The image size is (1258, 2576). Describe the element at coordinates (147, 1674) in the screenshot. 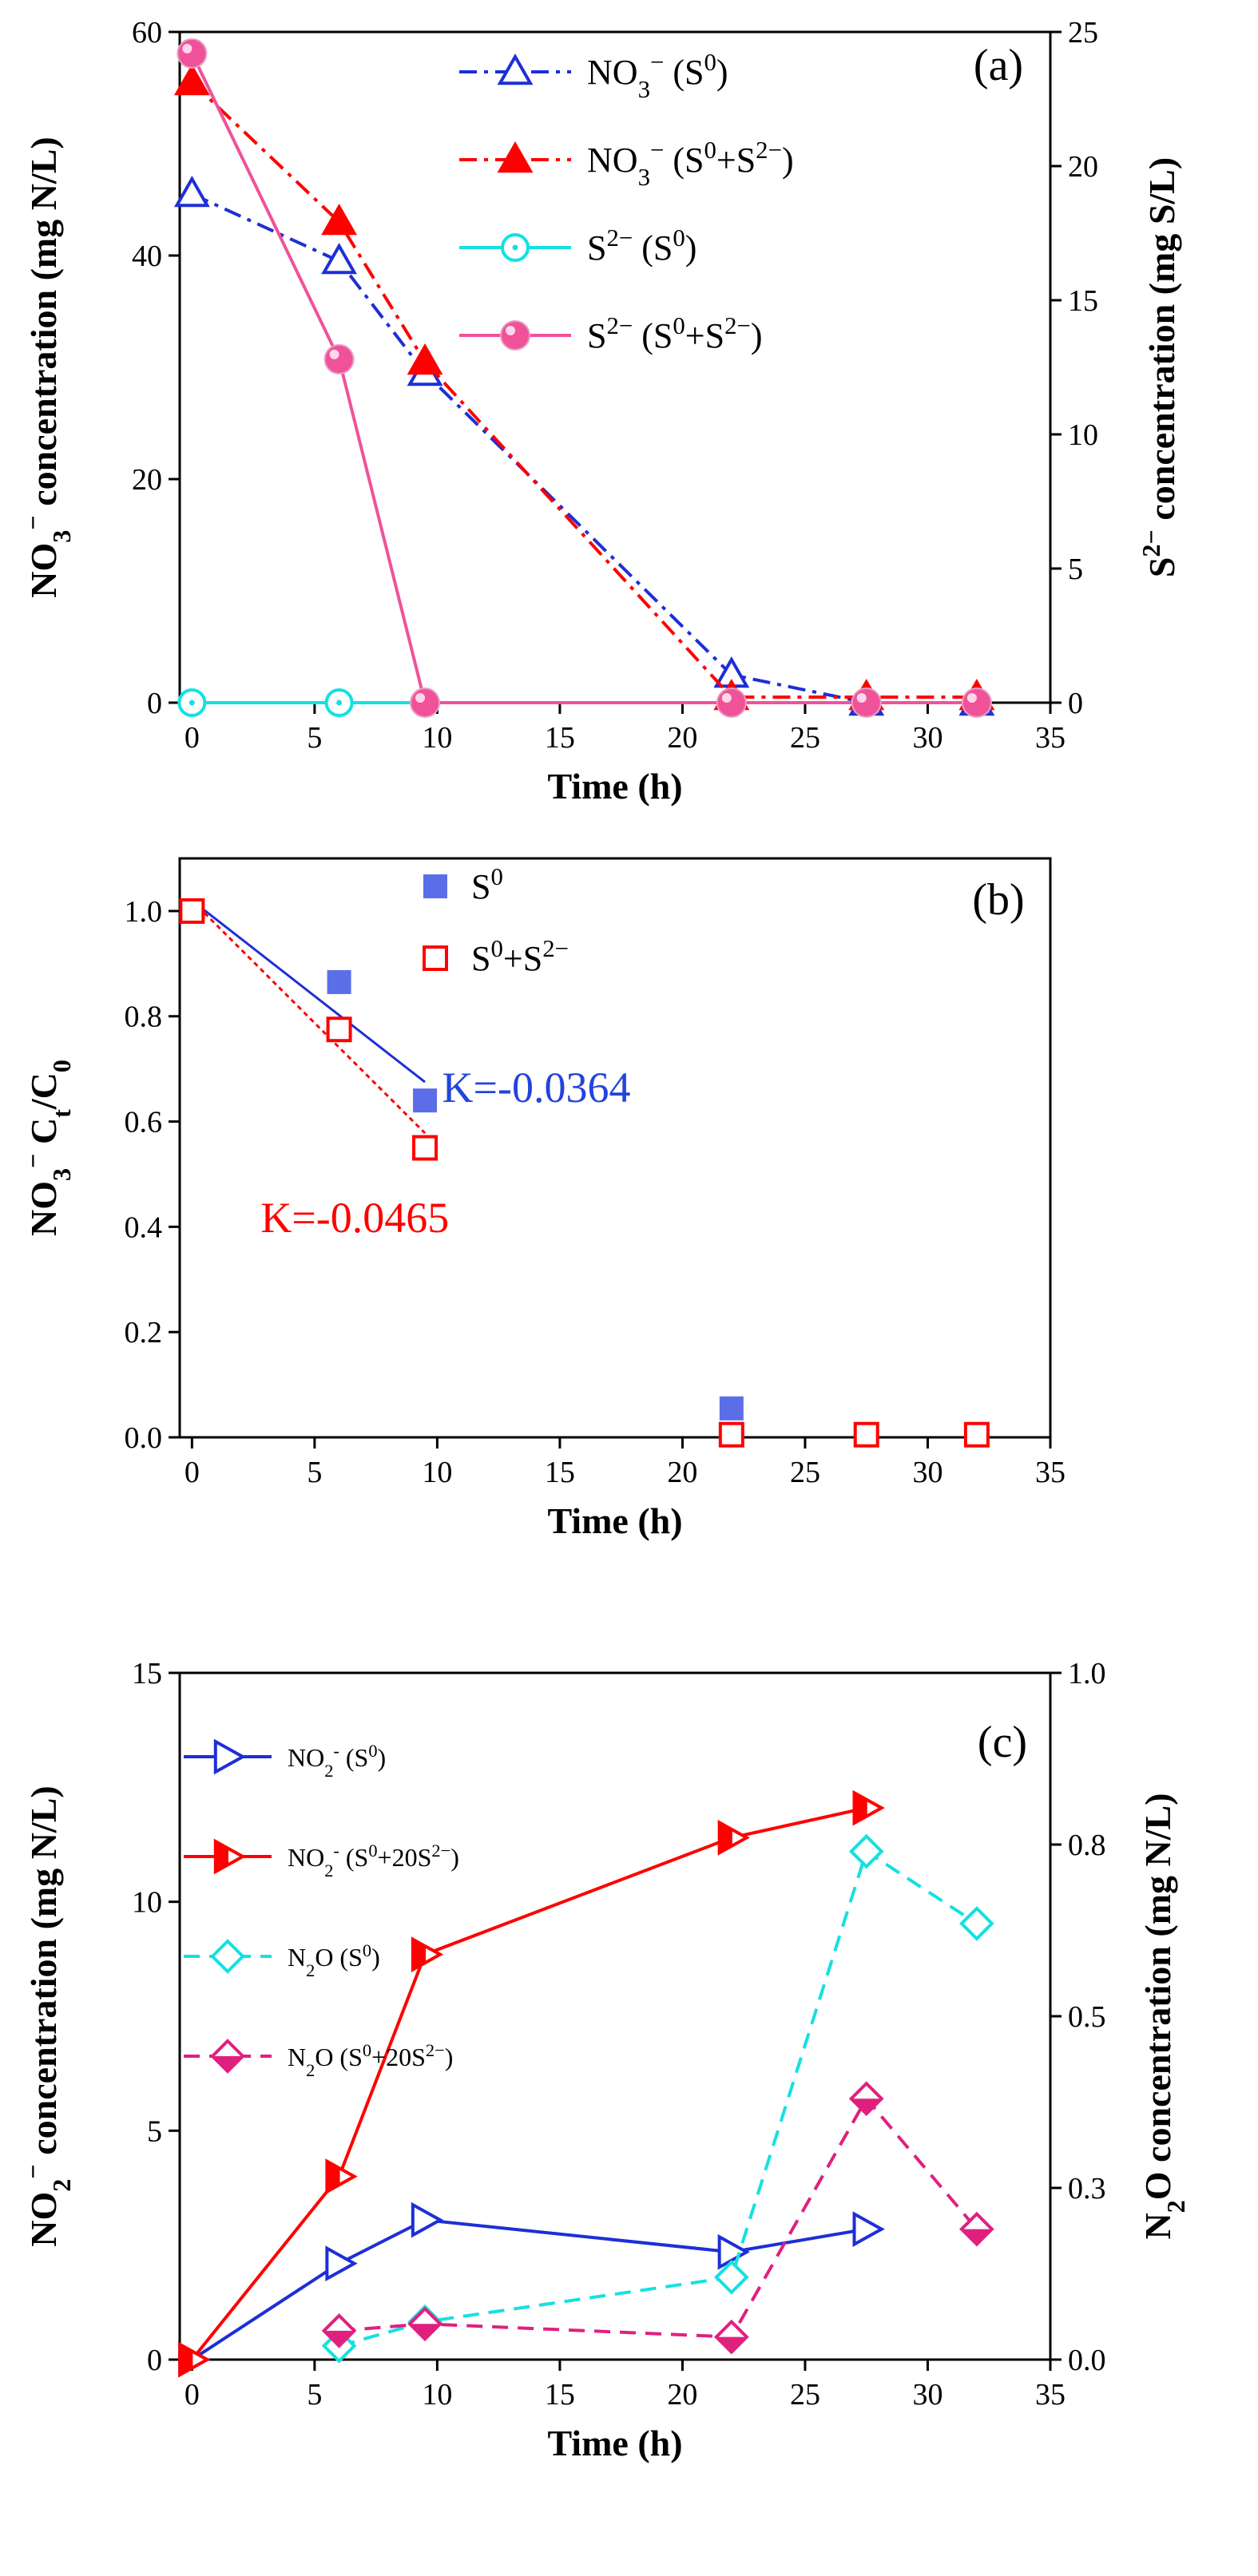

I see `y-tick-label: 15` at that location.